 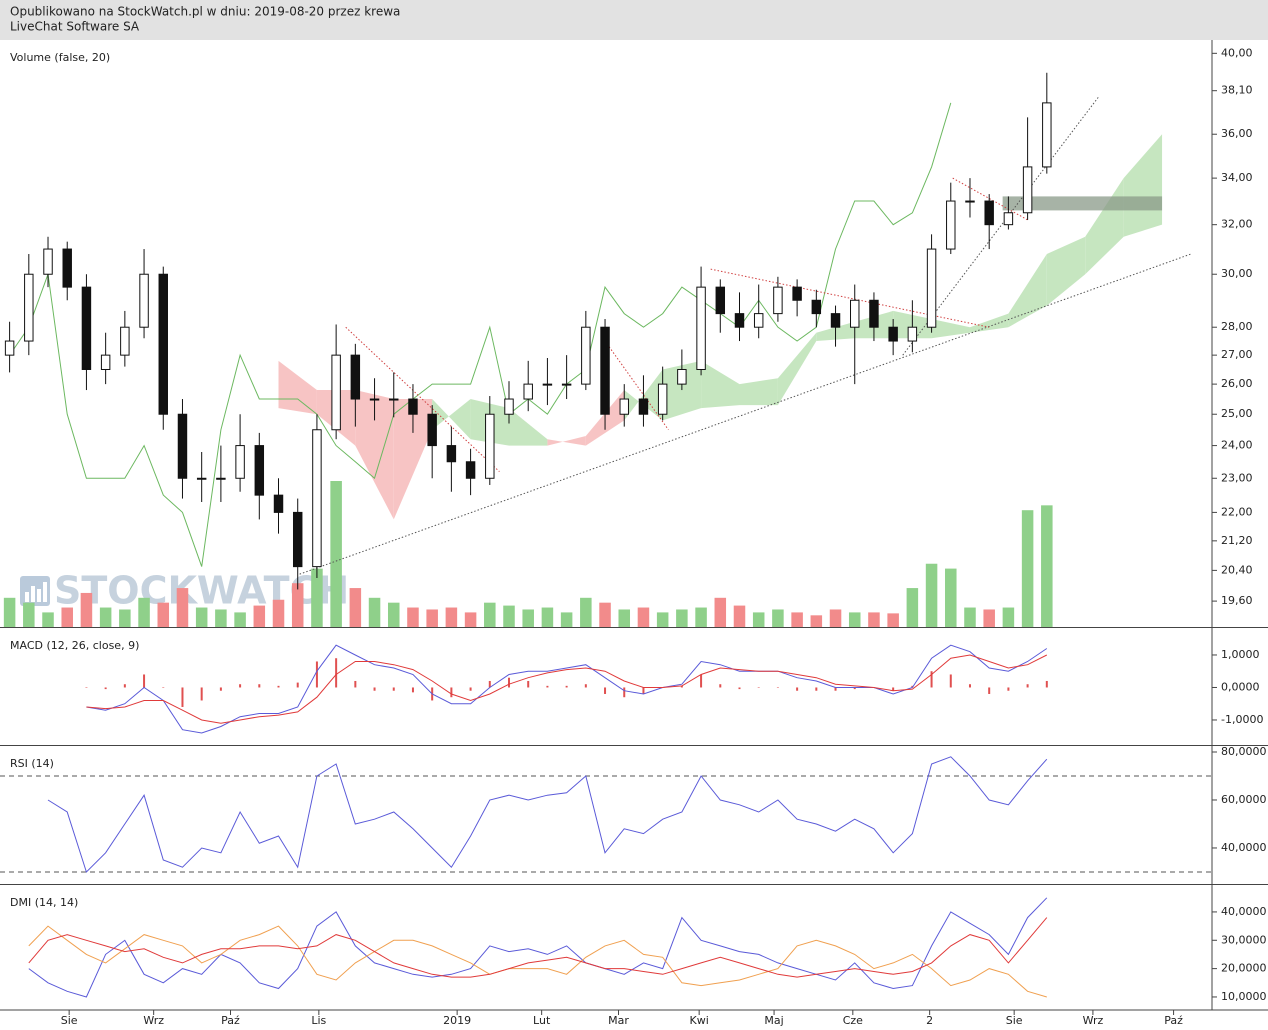 What do you see at coordinates (1237, 600) in the screenshot?
I see `y-tick-label: 19,60` at bounding box center [1237, 600].